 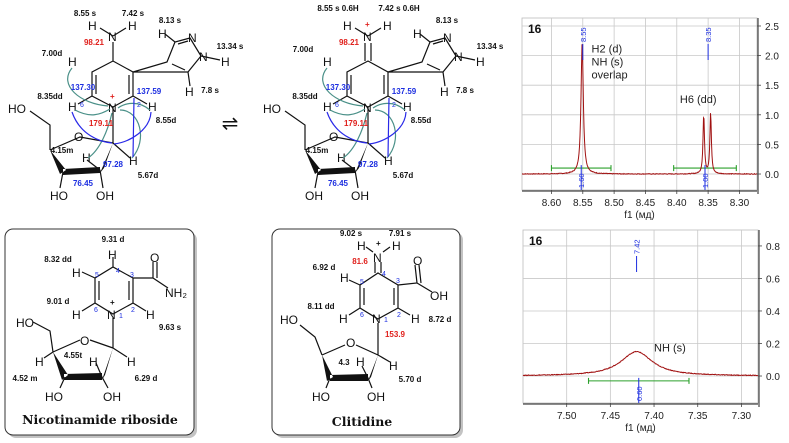 What do you see at coordinates (101, 123) in the screenshot?
I see `shift-n1: 179.11` at bounding box center [101, 123].